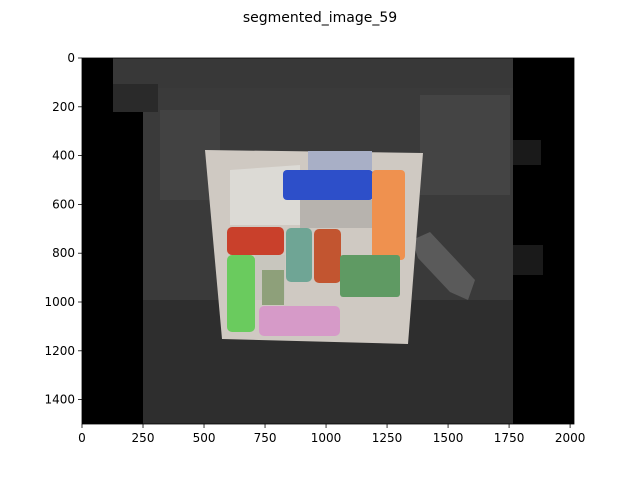 This screenshot has height=484, width=640. Describe the element at coordinates (265, 438) in the screenshot. I see `x-tick-label: 750` at that location.